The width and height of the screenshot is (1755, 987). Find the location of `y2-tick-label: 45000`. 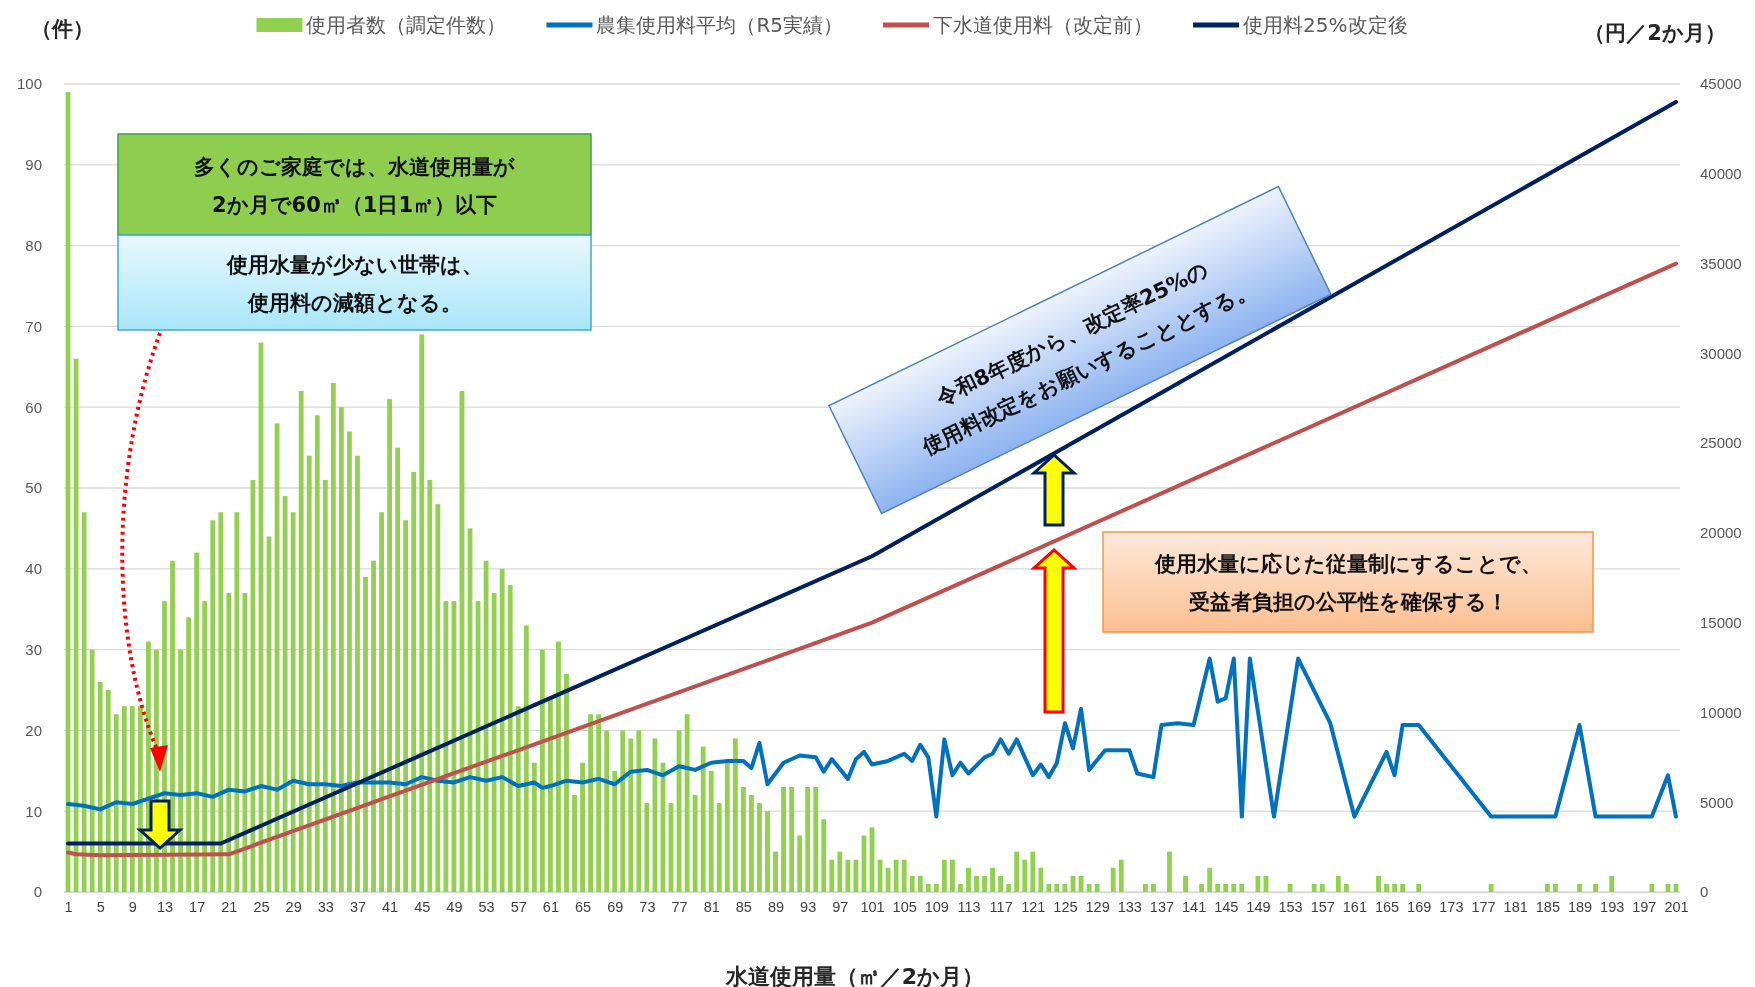

y2-tick-label: 45000 is located at coordinates (1721, 84).